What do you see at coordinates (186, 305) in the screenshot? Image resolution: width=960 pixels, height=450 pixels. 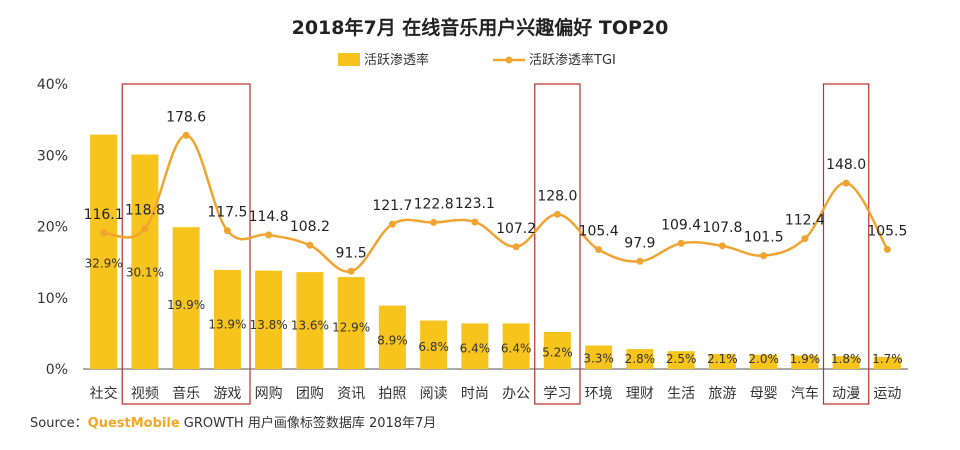 I see `bar-value-label: 19.9%` at bounding box center [186, 305].